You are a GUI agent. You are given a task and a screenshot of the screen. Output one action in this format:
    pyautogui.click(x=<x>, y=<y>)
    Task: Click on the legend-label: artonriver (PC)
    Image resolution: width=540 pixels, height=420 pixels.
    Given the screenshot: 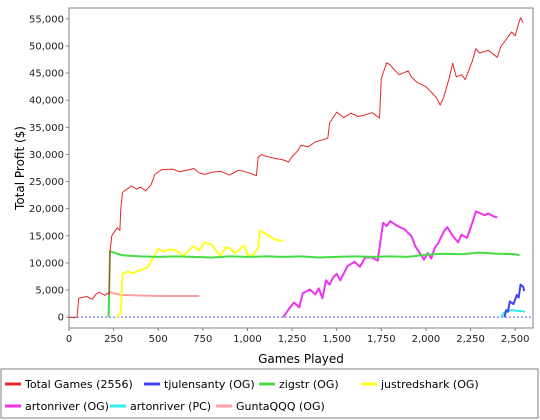 What is the action you would take?
    pyautogui.click(x=170, y=406)
    